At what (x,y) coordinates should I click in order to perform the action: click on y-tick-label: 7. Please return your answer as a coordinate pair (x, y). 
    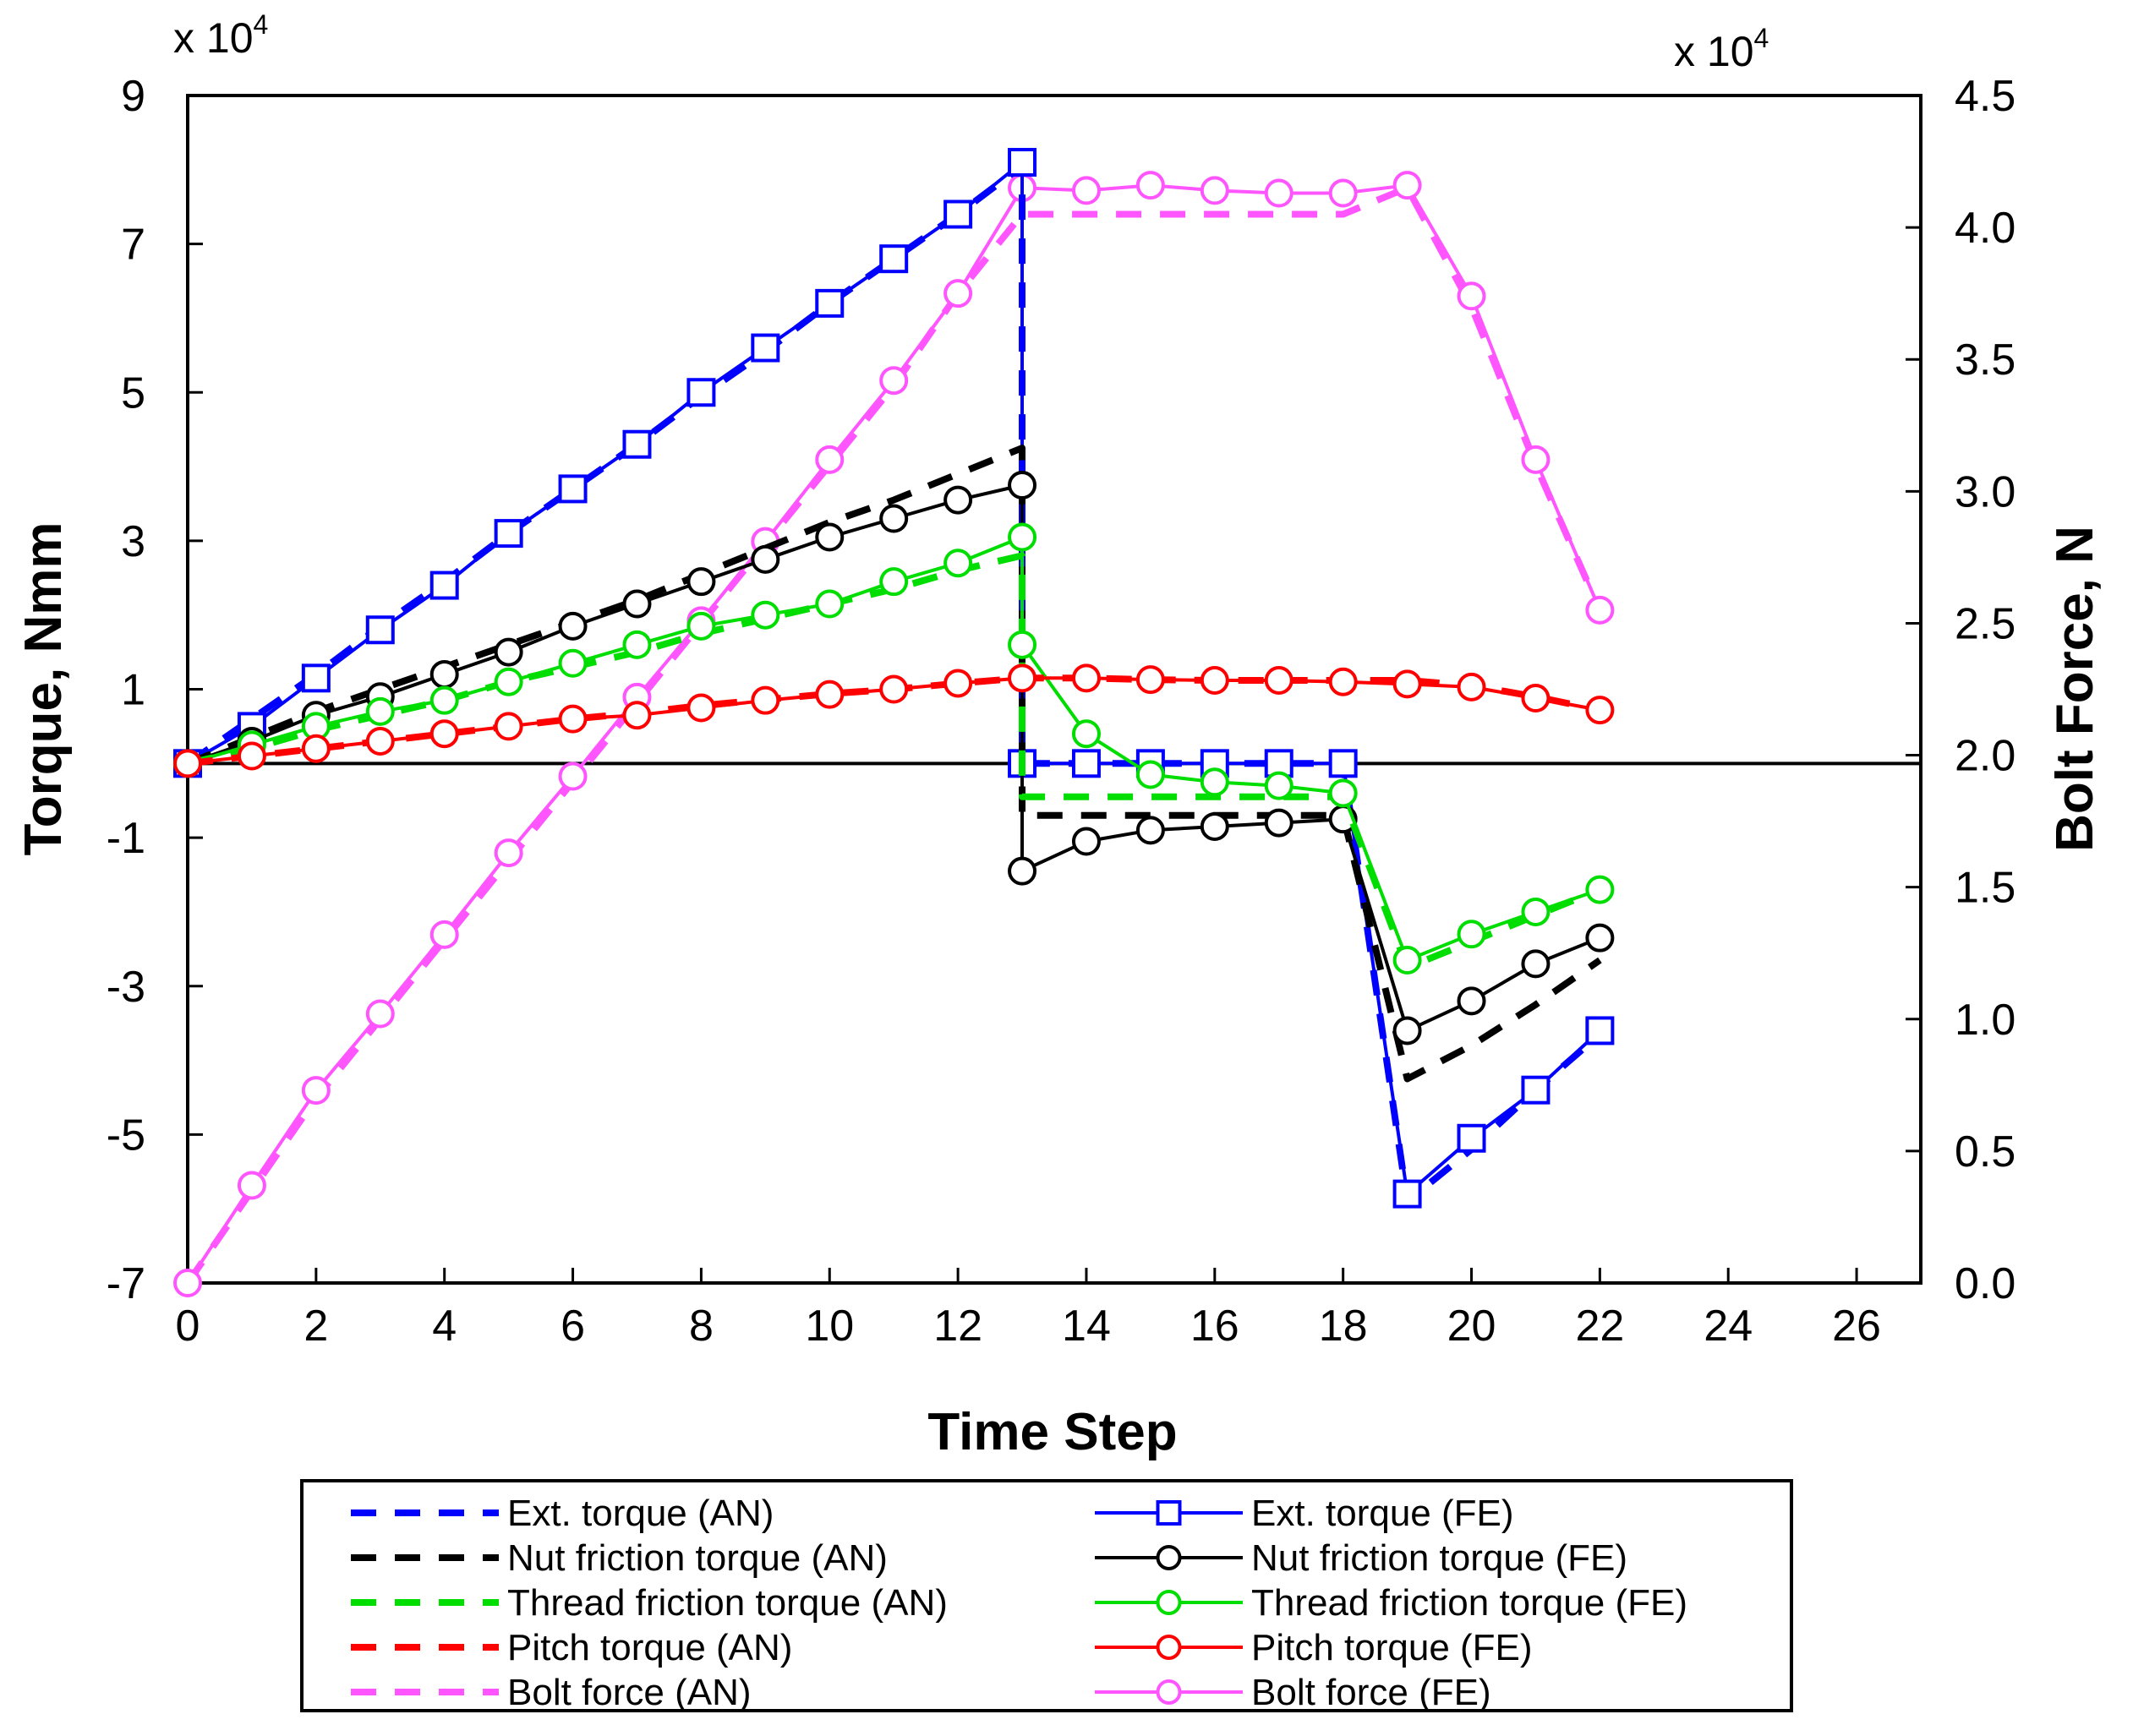
    Looking at the image, I should click on (133, 245).